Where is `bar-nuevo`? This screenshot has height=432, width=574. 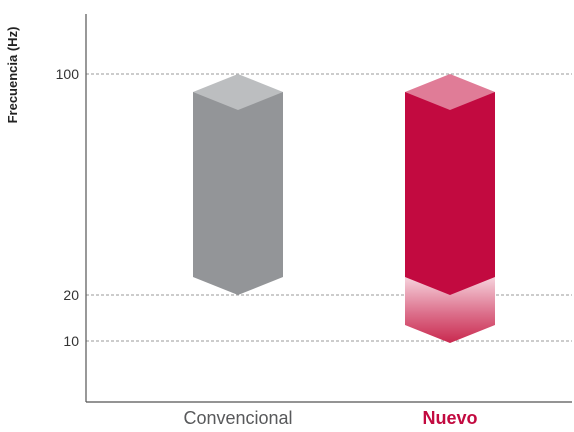
bar-nuevo is located at coordinates (450, 208).